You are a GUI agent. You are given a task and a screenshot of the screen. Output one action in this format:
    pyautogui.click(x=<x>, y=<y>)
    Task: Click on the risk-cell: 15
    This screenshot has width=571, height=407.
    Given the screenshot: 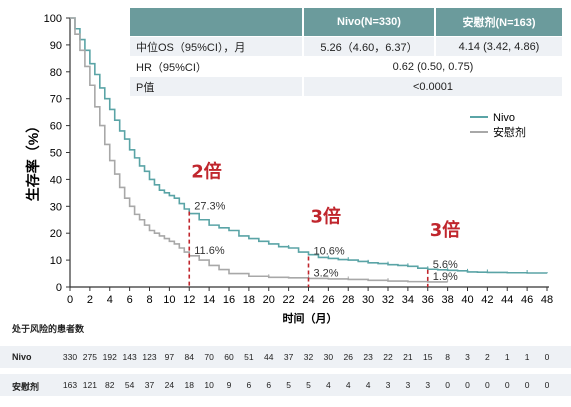 What is the action you would take?
    pyautogui.click(x=428, y=357)
    